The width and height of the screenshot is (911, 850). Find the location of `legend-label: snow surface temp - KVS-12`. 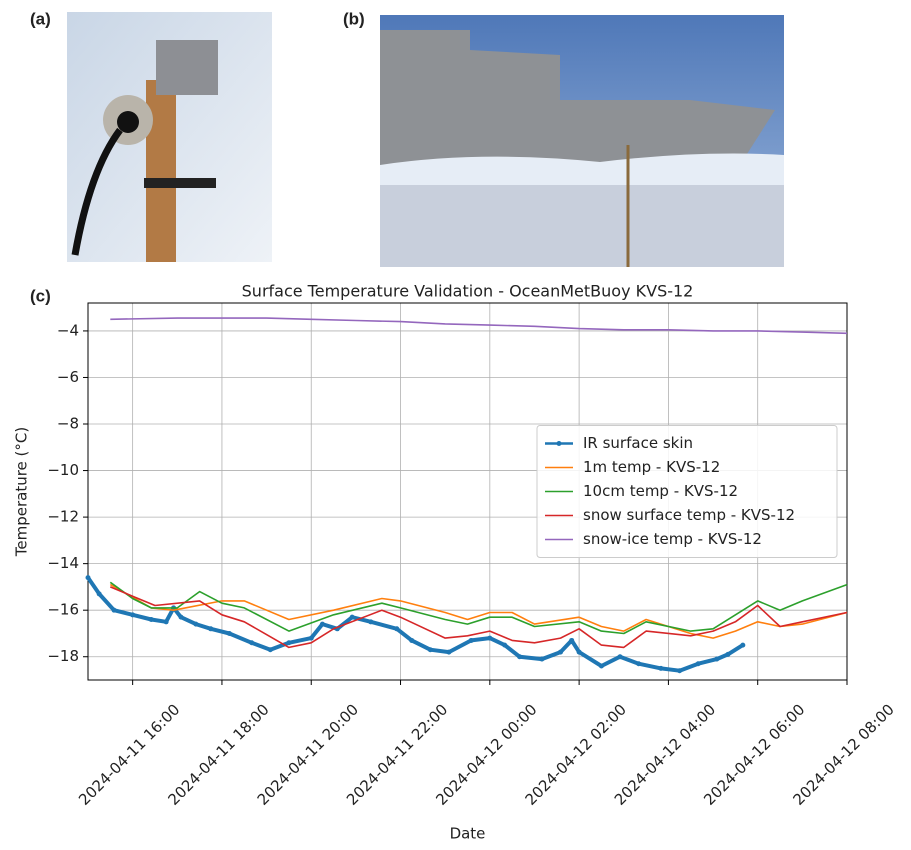

legend-label: snow surface temp - KVS-12 is located at coordinates (689, 515).